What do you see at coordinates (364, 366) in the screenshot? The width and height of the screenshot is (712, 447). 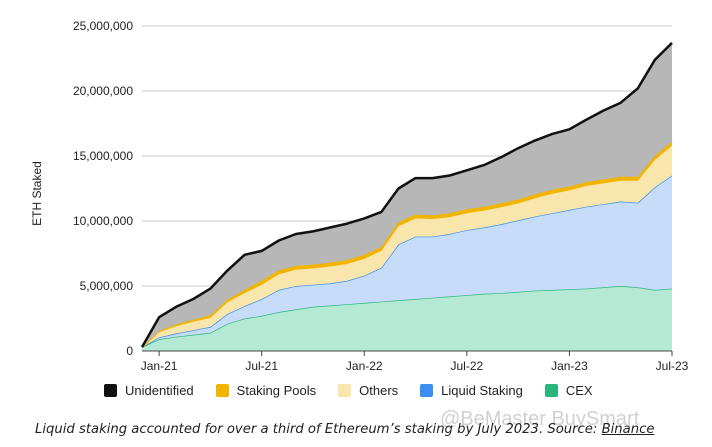 I see `x-tick-label: Jan-22` at bounding box center [364, 366].